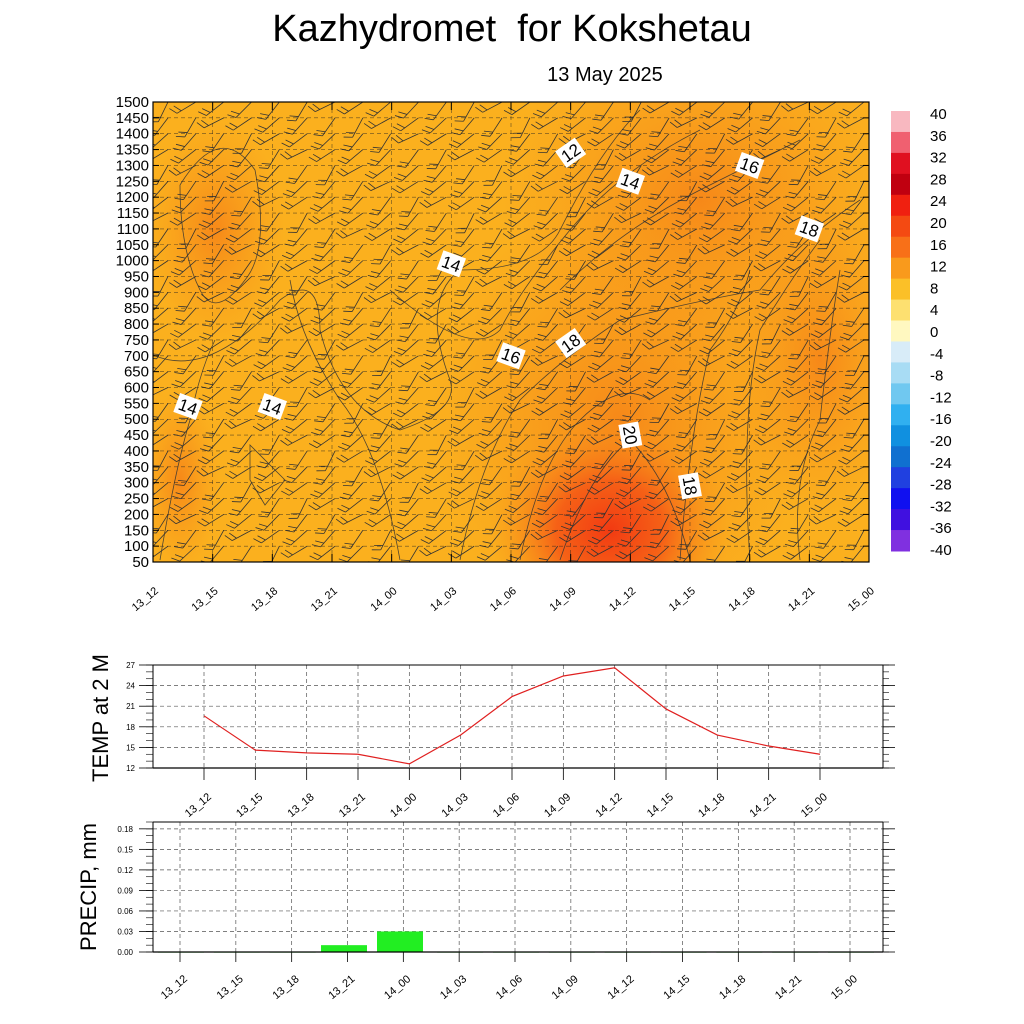  Describe the element at coordinates (630, 181) in the screenshot. I see `contour-label-bg` at that location.